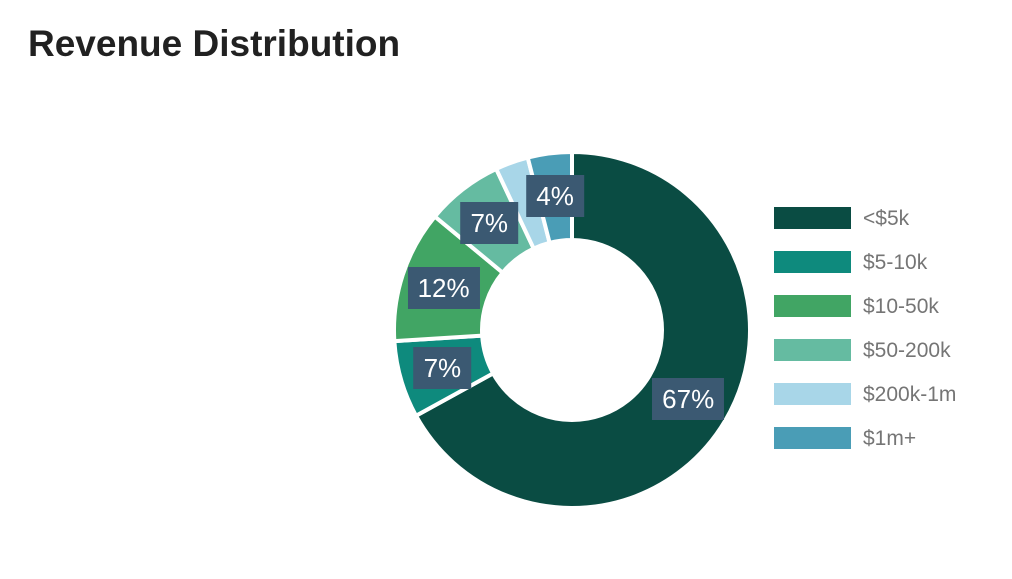  Describe the element at coordinates (812, 218) in the screenshot. I see `legend-swatch-under-5k` at that location.